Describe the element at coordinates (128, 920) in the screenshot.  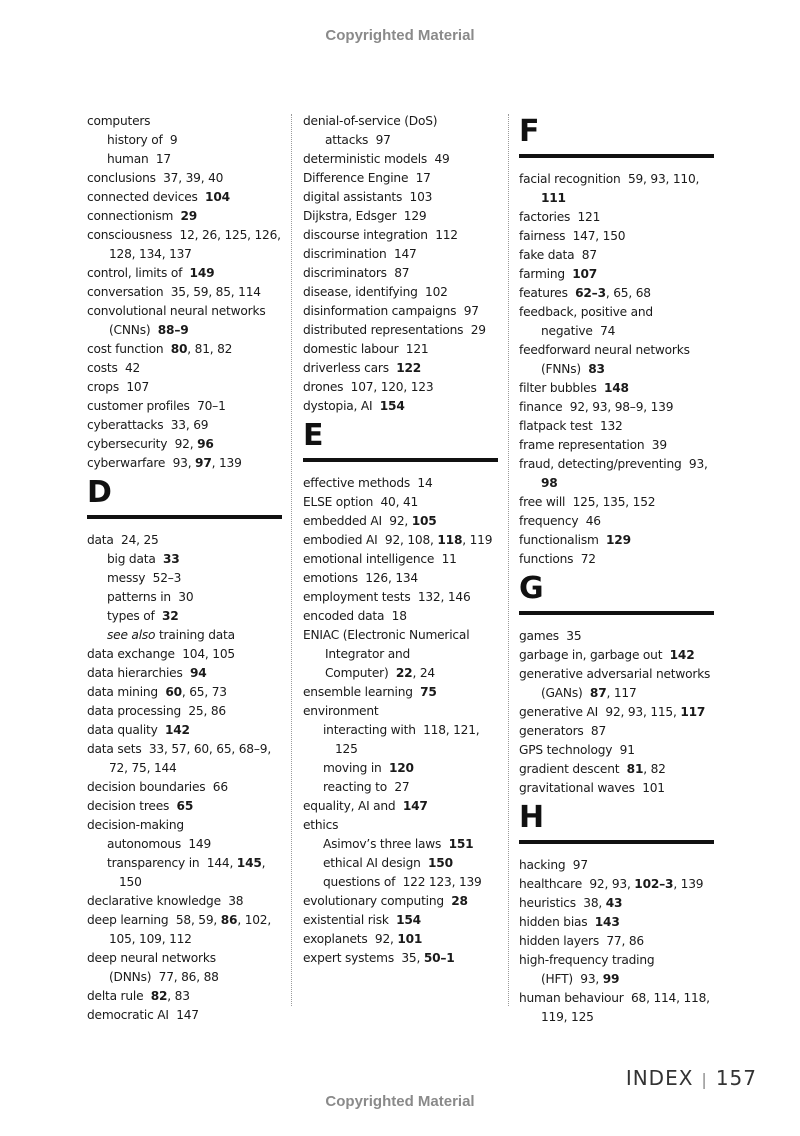
I see `entry-term: deep learning` at that location.